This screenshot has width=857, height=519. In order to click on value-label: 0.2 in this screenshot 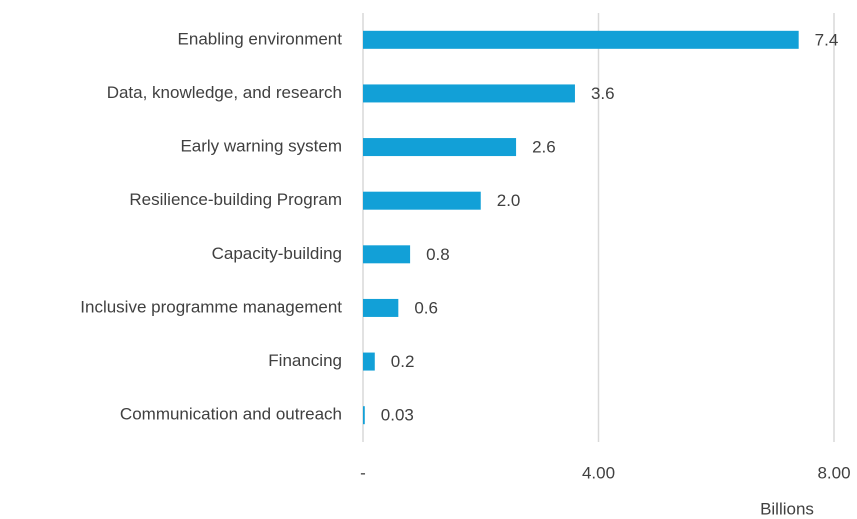, I will do `click(403, 361)`.